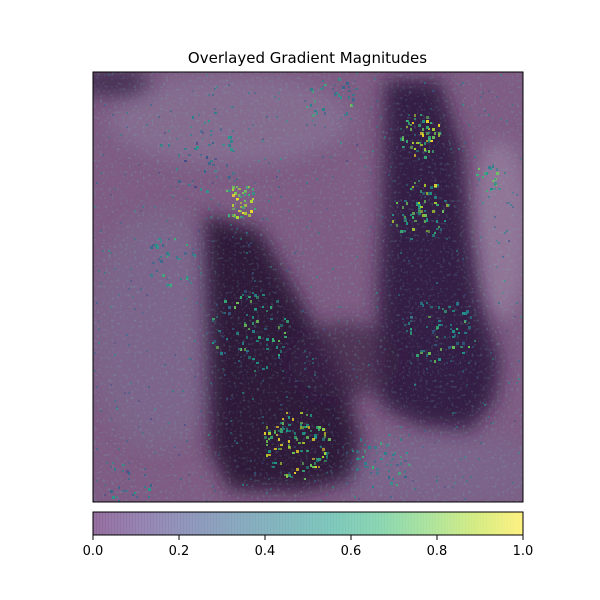 This screenshot has height=600, width=600. What do you see at coordinates (308, 523) in the screenshot?
I see `colorbar-frame` at bounding box center [308, 523].